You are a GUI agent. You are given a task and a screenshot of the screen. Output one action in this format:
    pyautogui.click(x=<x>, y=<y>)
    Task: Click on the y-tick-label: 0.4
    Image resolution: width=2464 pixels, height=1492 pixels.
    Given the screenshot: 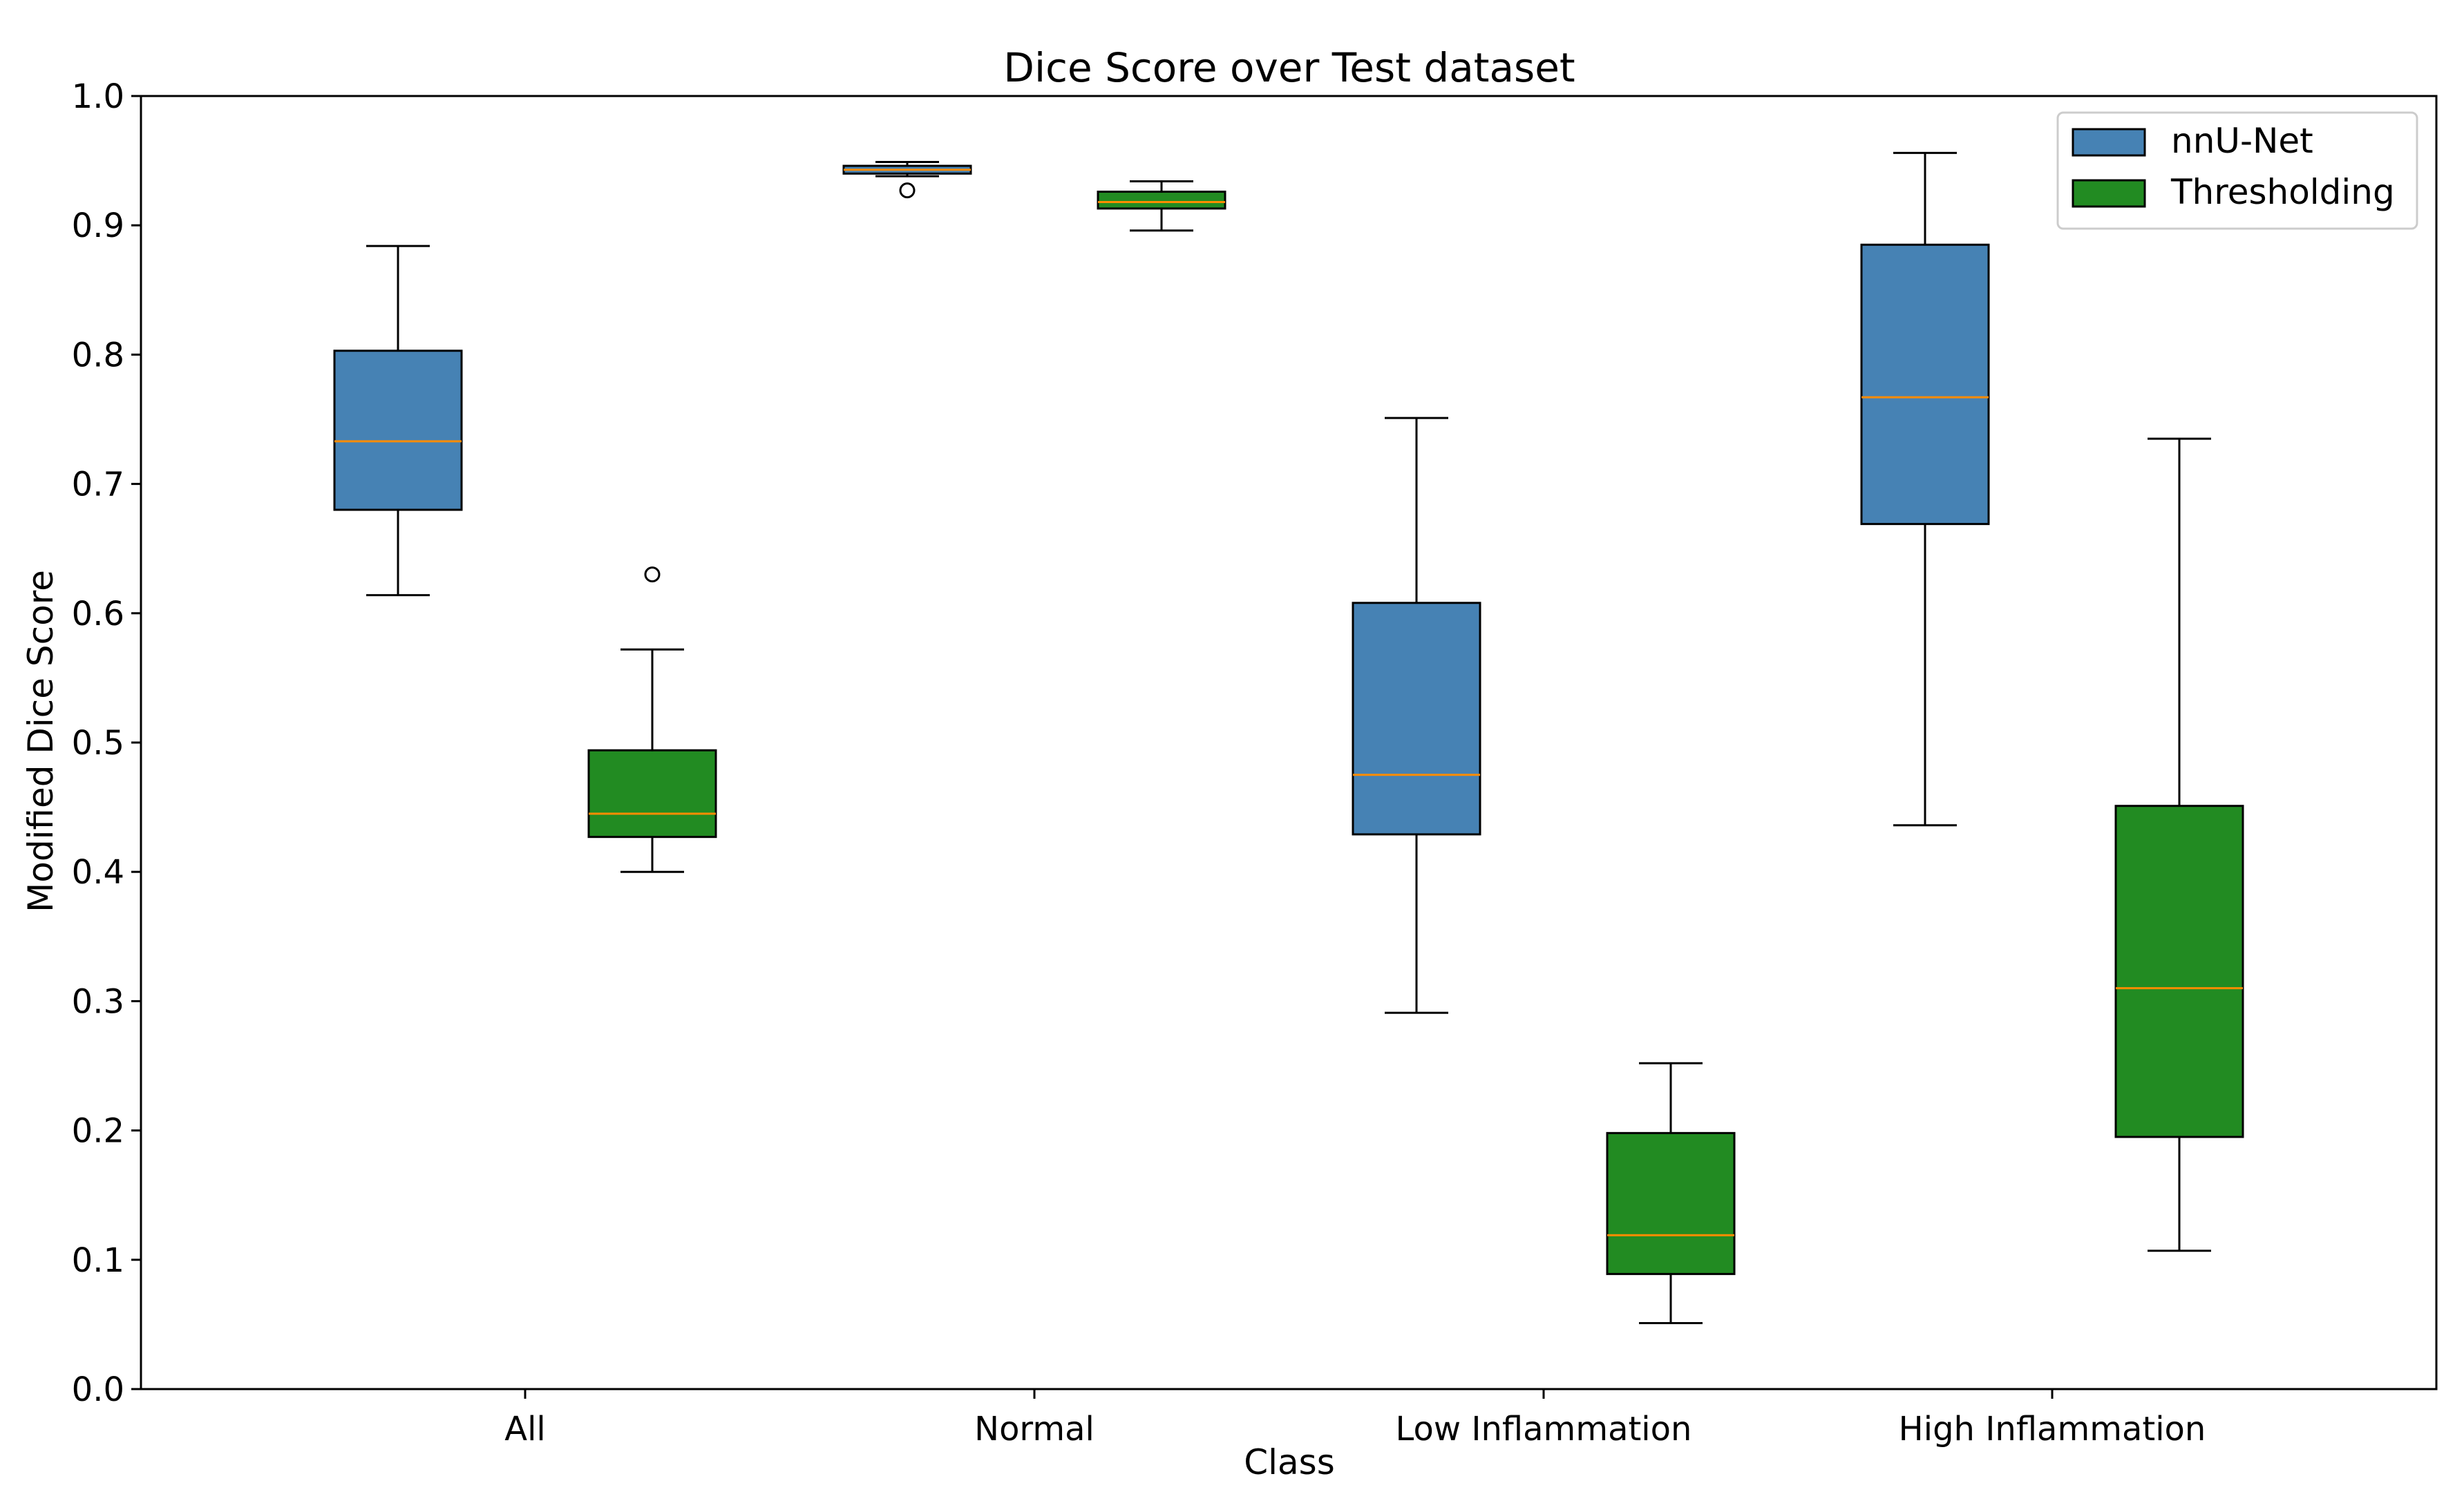 What is the action you would take?
    pyautogui.click(x=98, y=873)
    